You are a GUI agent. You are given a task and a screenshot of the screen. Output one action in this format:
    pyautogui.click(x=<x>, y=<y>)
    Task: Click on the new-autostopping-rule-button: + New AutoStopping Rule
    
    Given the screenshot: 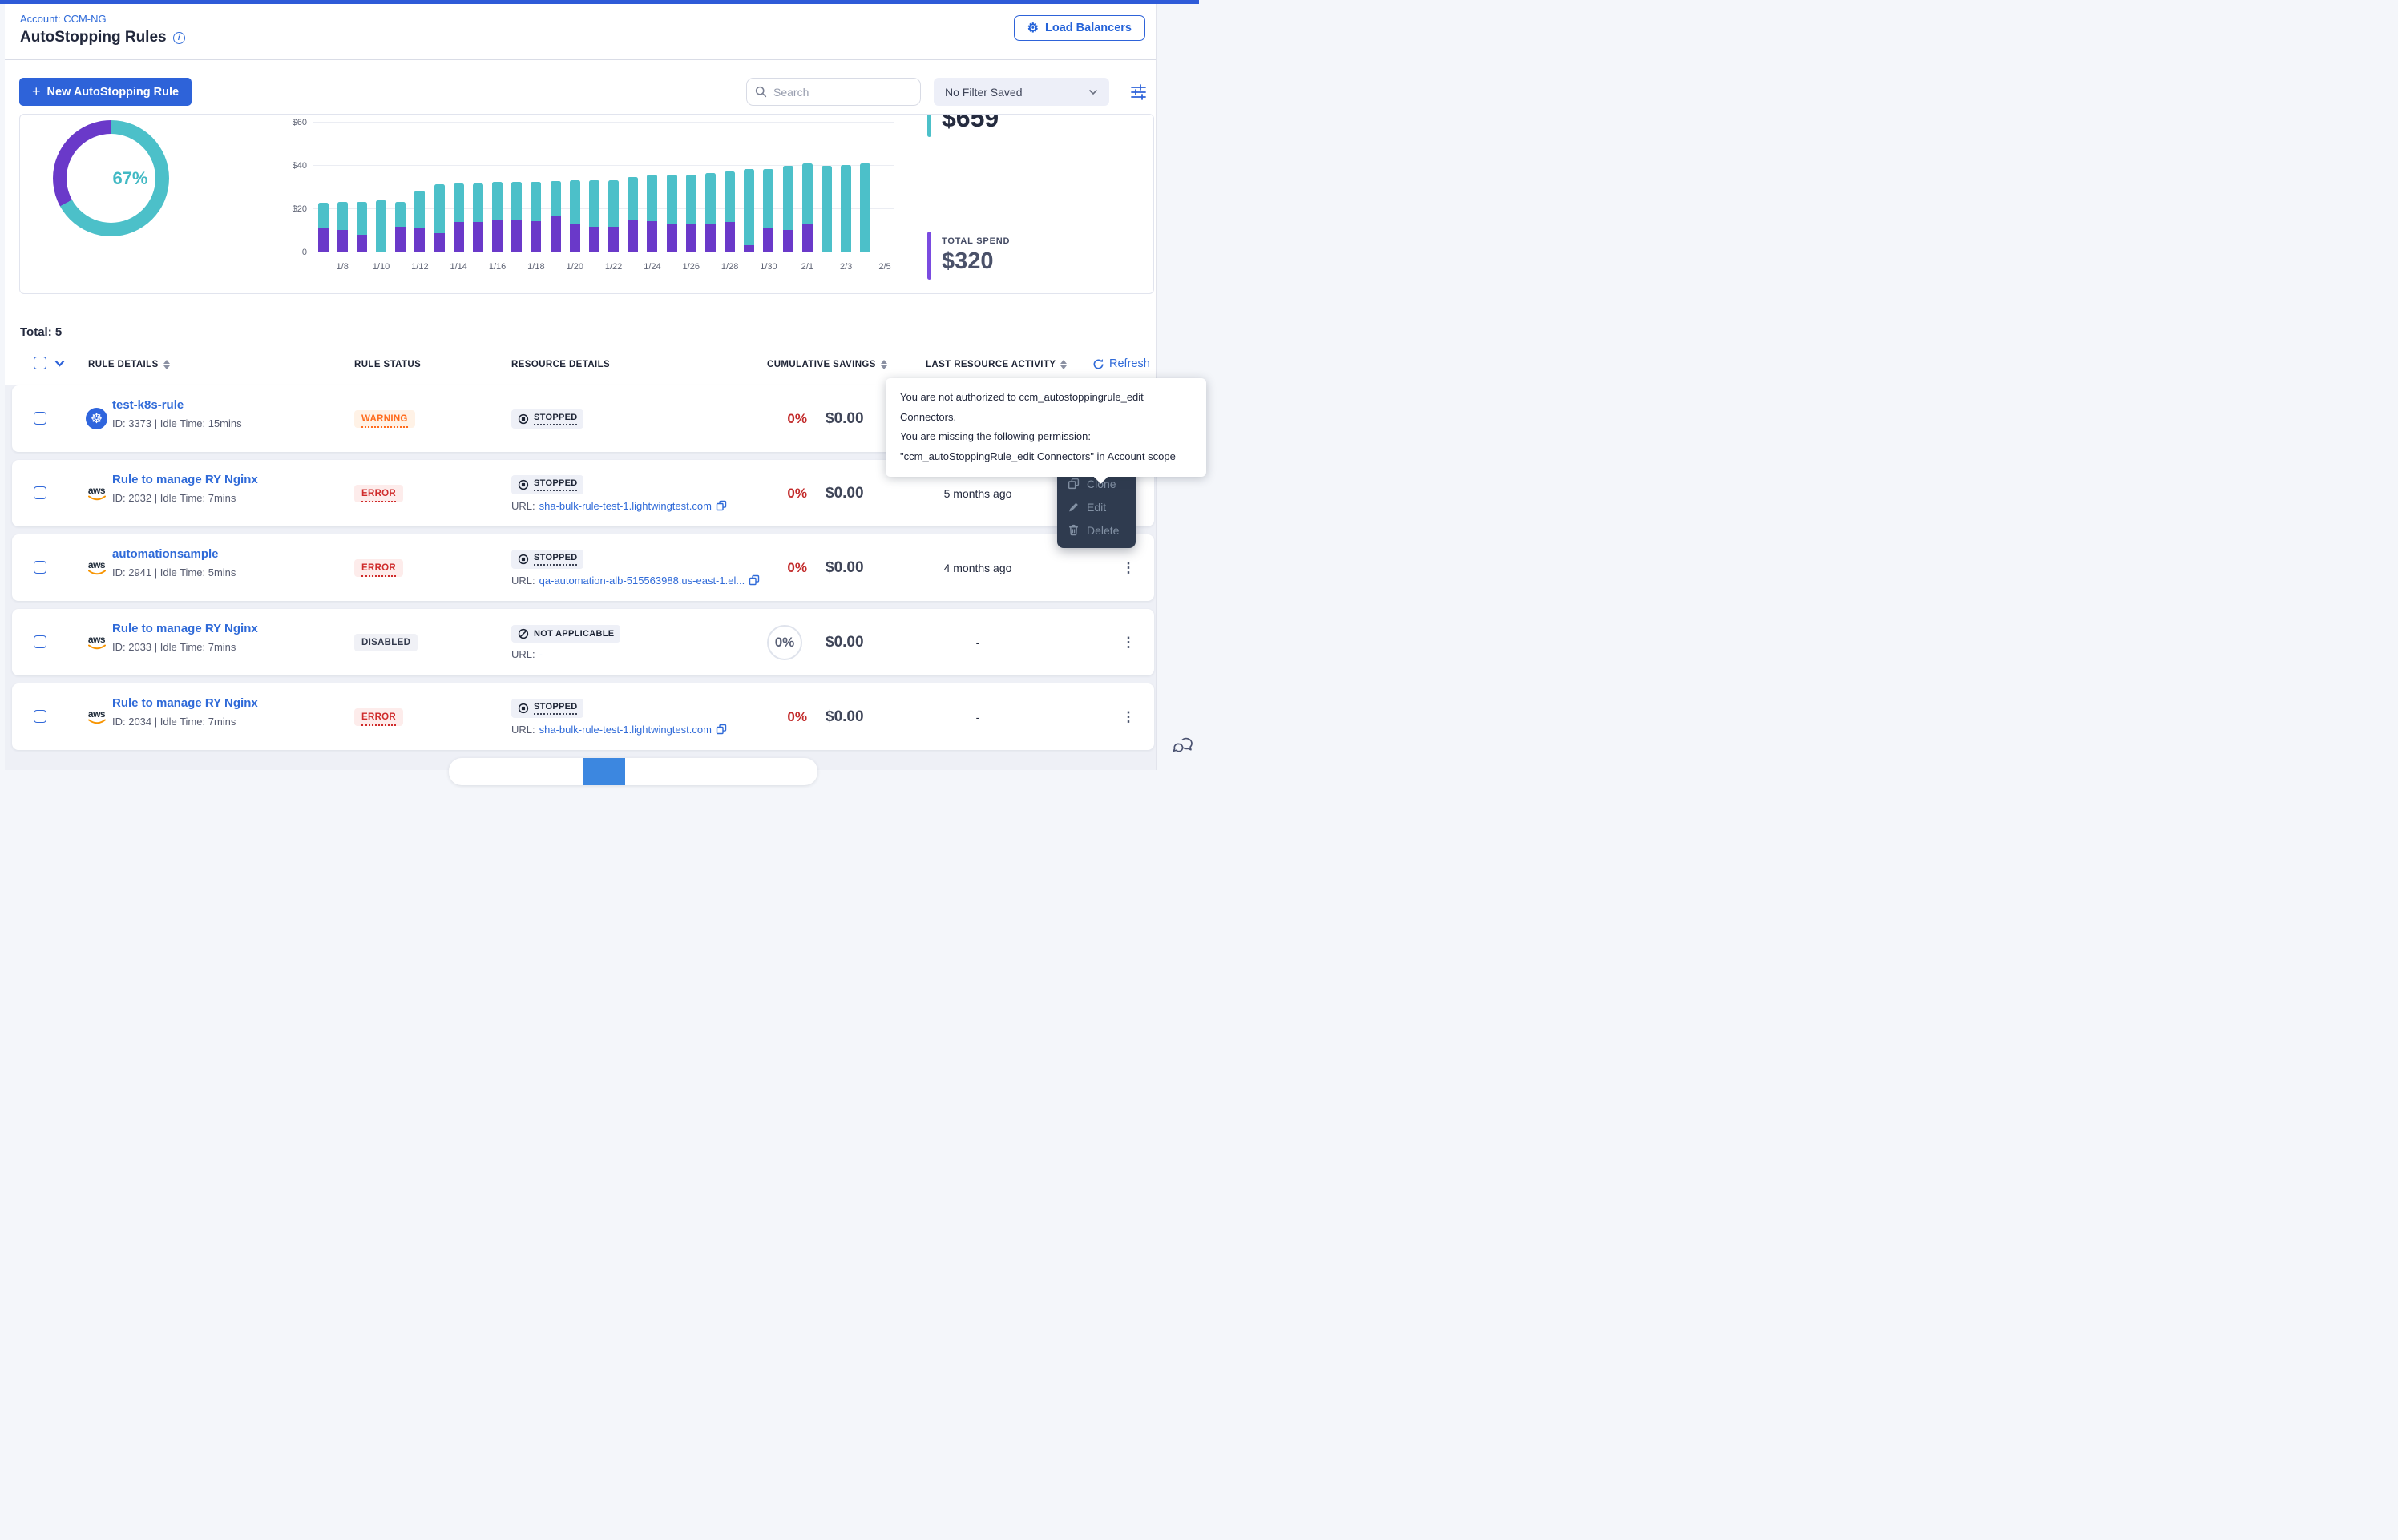 What is the action you would take?
    pyautogui.click(x=105, y=92)
    